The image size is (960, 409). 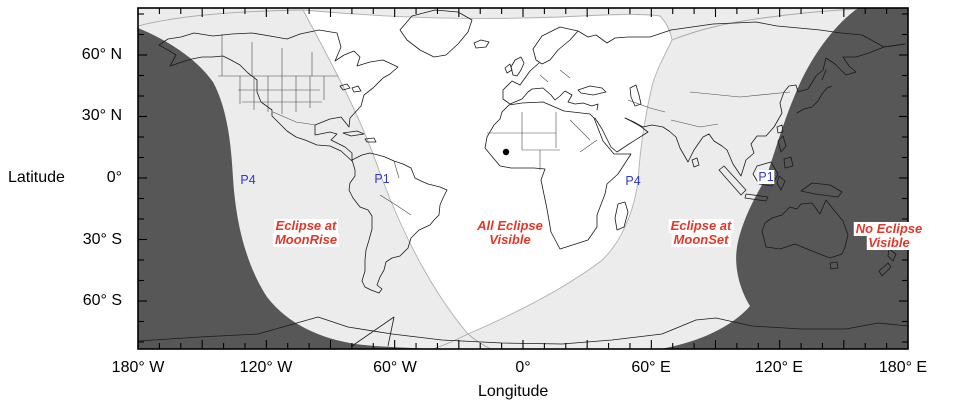 What do you see at coordinates (889, 235) in the screenshot?
I see `zone-label-no-eclipse-visible: No Eclipse Visible` at bounding box center [889, 235].